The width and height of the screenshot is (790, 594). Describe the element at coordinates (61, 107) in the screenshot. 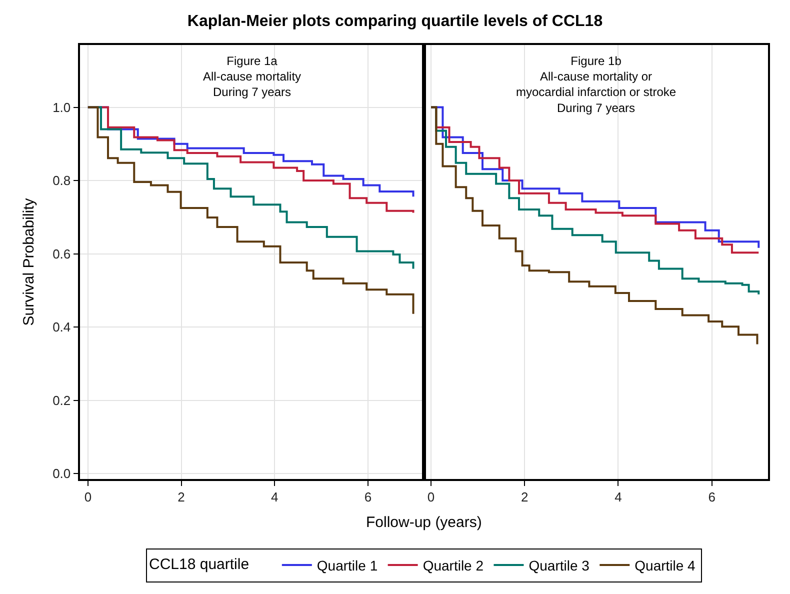

I see `y-tick-label: 1.0` at that location.